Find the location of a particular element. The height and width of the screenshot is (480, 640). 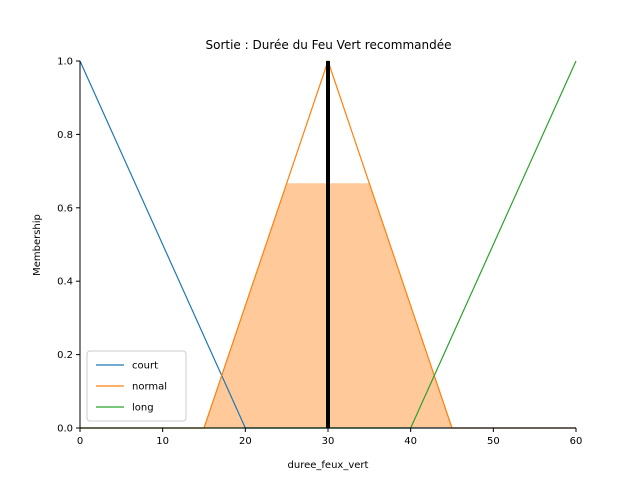

legend-label-long: long is located at coordinates (143, 408).